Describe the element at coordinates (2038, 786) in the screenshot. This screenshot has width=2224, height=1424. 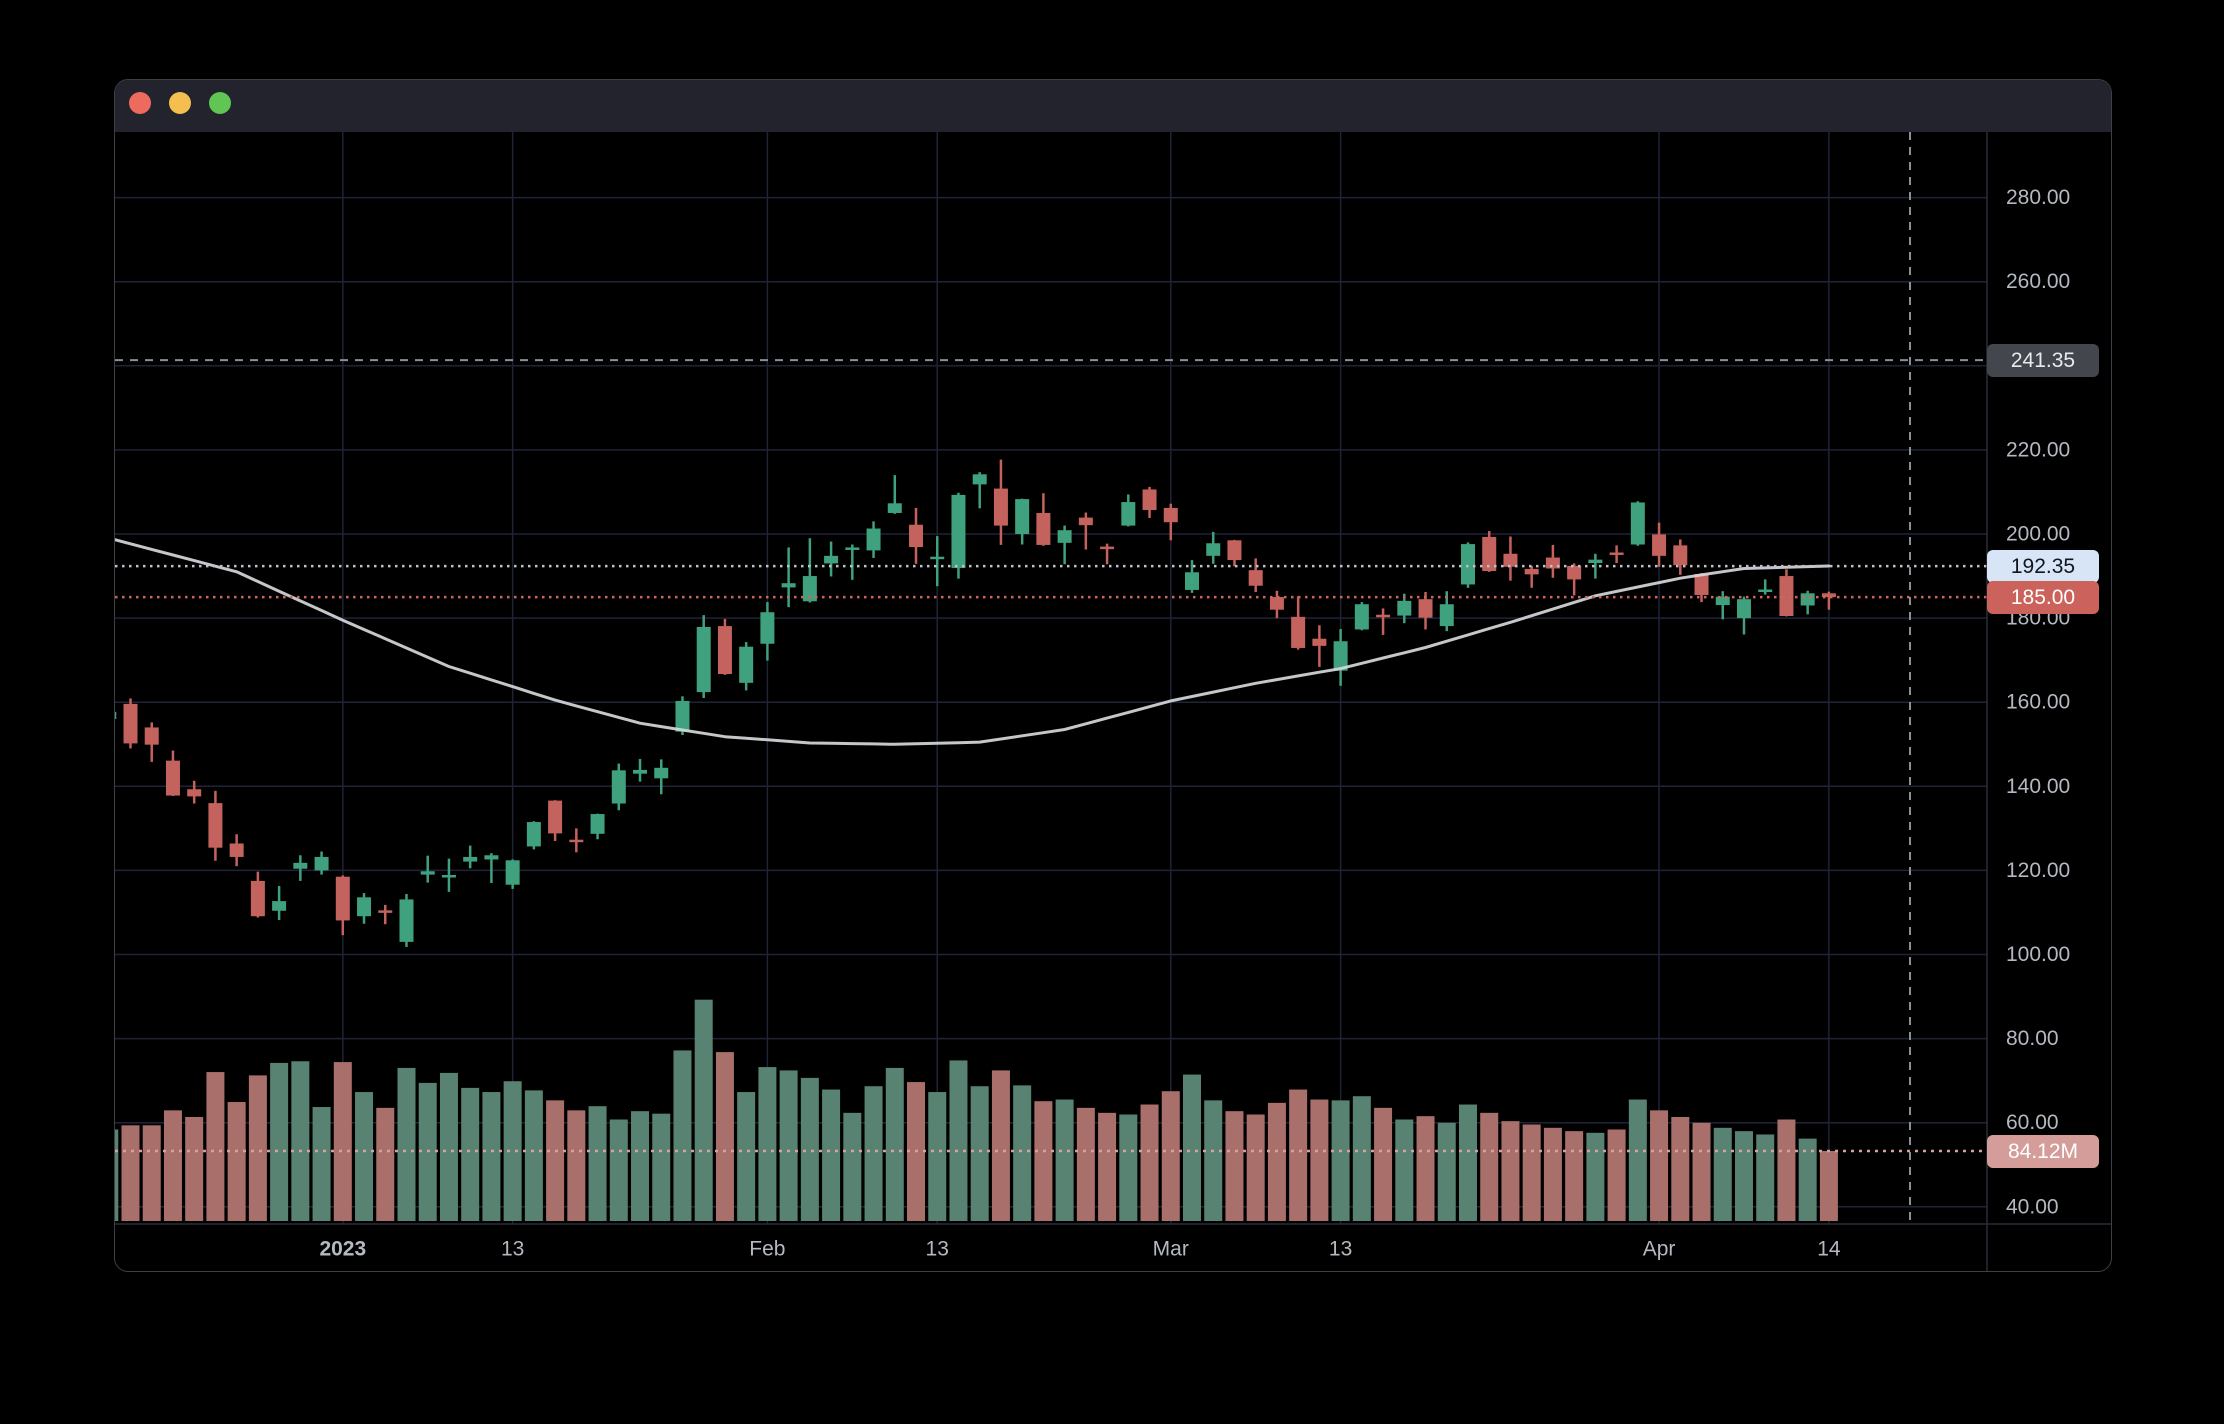
I see `price-tick-label: 140.00` at that location.